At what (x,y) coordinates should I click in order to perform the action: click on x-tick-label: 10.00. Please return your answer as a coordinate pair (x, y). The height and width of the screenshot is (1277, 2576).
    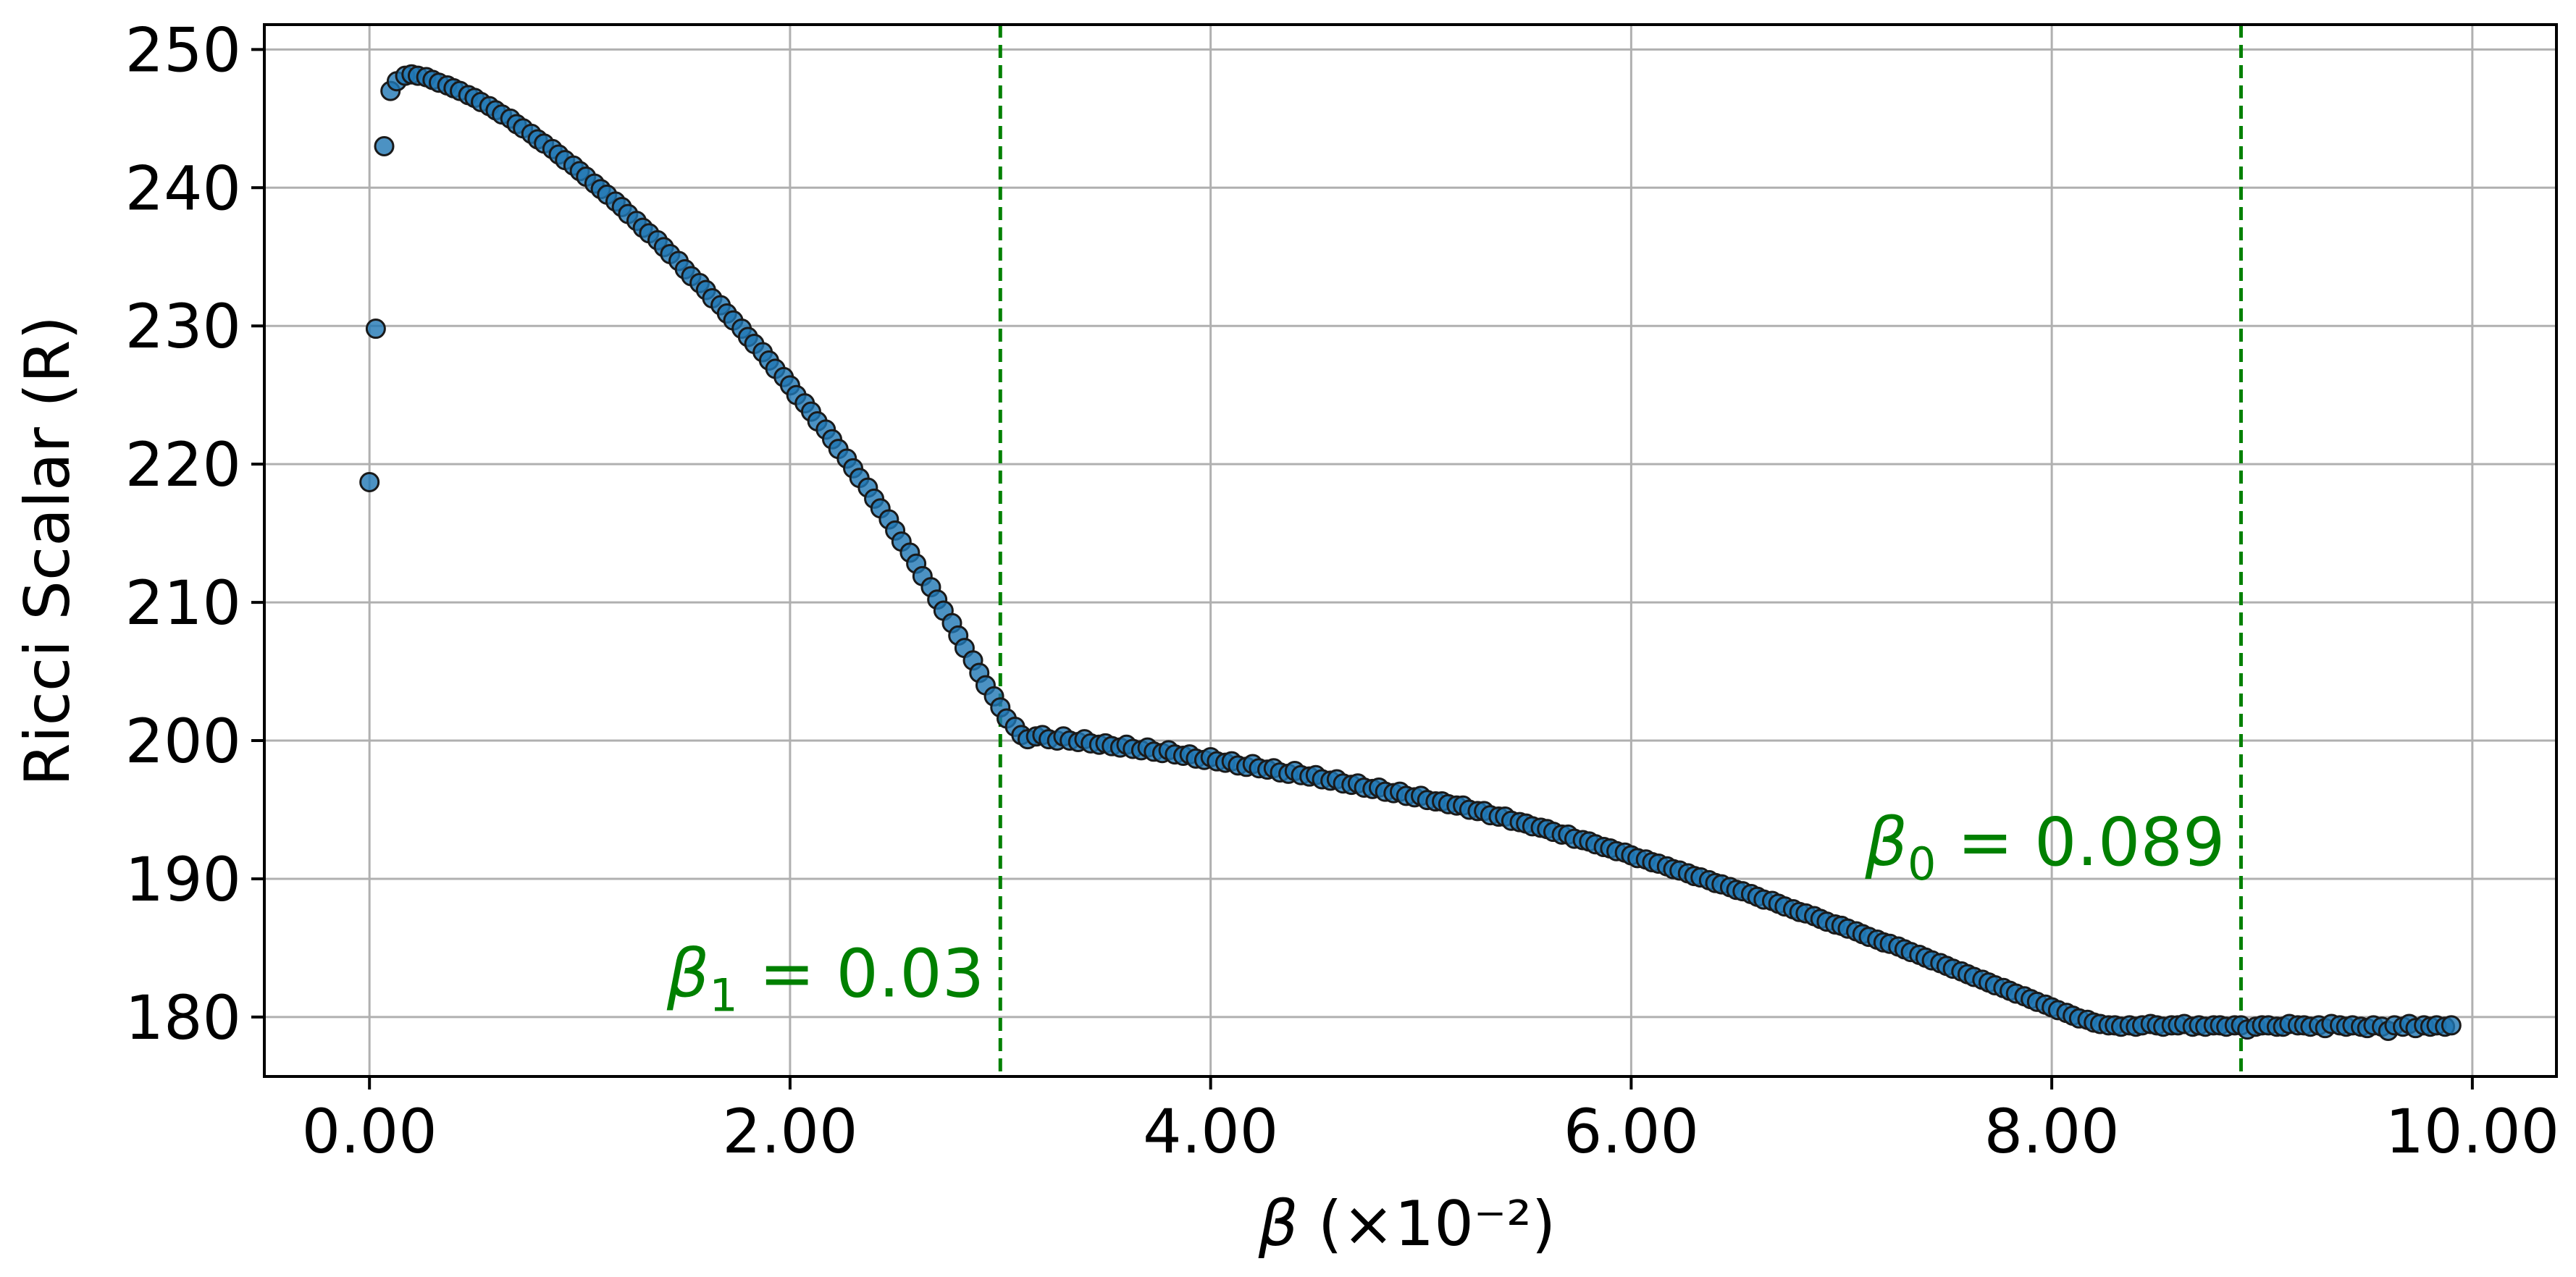
    Looking at the image, I should click on (2472, 1131).